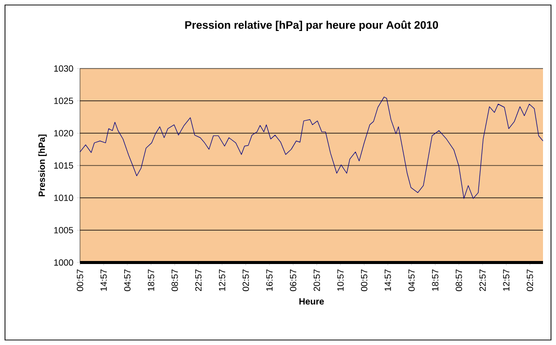 This screenshot has height=345, width=556. What do you see at coordinates (64, 68) in the screenshot?
I see `y-tick-label: 1030` at bounding box center [64, 68].